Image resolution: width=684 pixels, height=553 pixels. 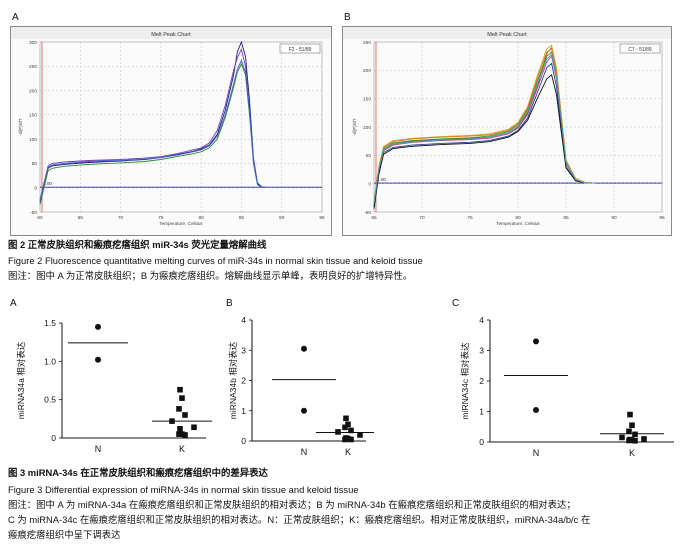 I want to click on y-tick-label: 1.0, so click(x=50, y=361).